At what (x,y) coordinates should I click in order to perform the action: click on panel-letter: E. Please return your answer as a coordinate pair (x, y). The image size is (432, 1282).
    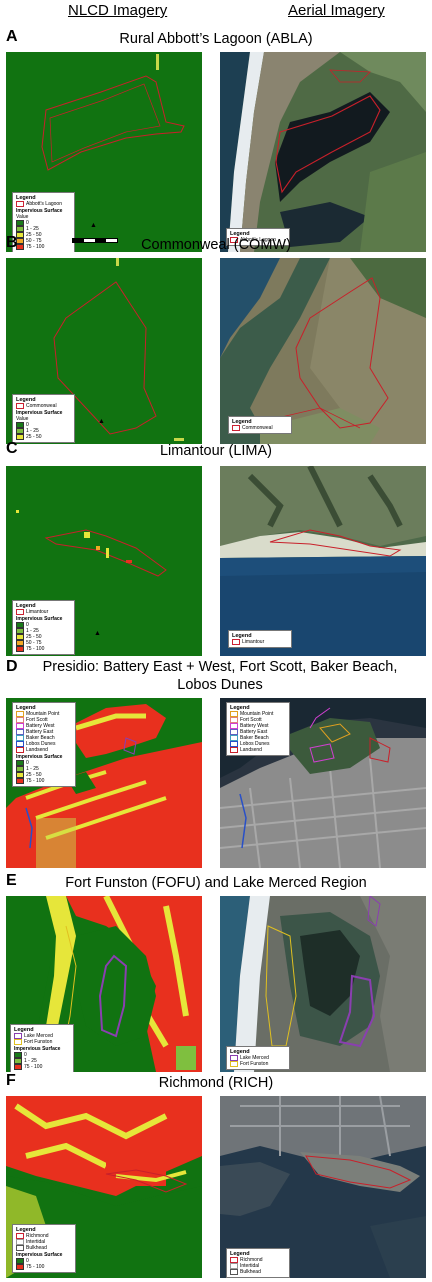
    Looking at the image, I should click on (11, 880).